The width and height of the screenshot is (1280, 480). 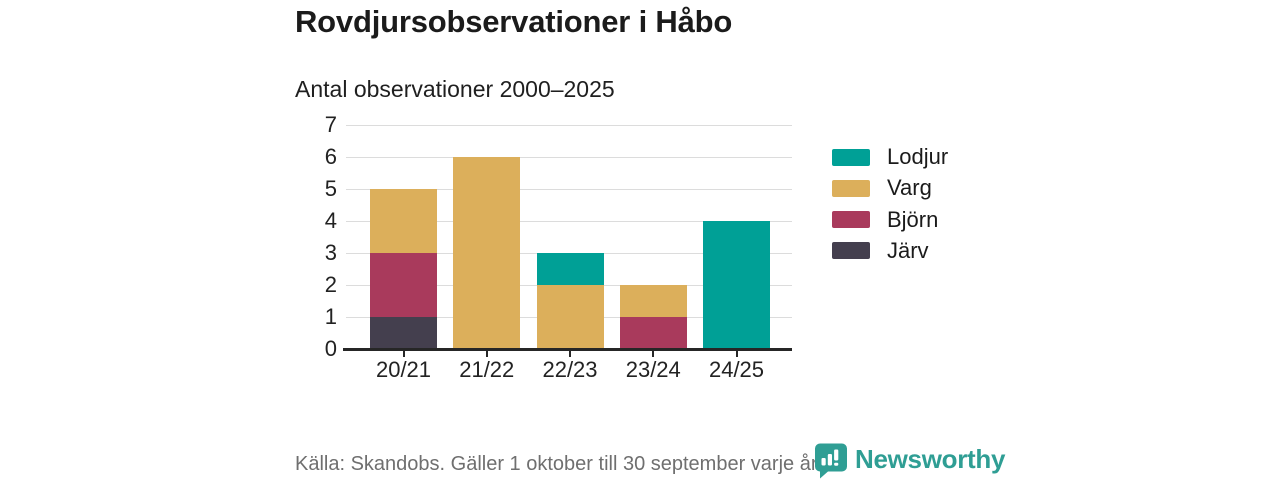 I want to click on legend-item-varg: Varg, so click(x=882, y=188).